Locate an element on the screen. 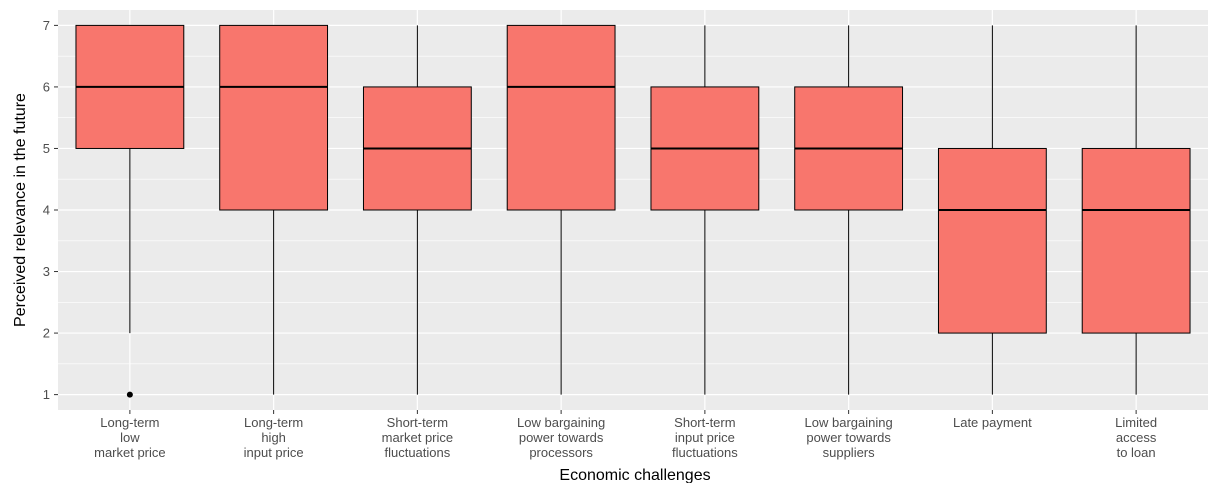  x-tick-label-line: low is located at coordinates (130, 437).